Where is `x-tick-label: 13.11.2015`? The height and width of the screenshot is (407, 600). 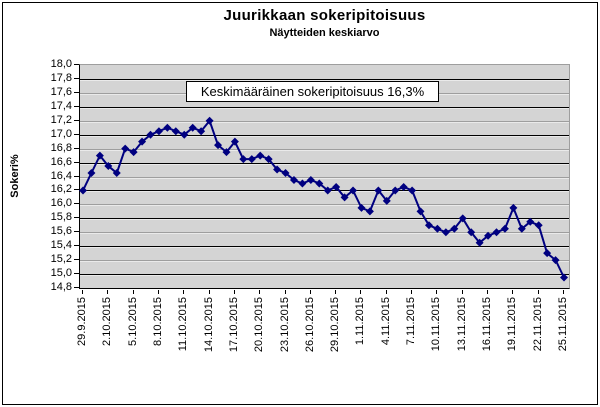 x-tick-label: 13.11.2015 is located at coordinates (462, 324).